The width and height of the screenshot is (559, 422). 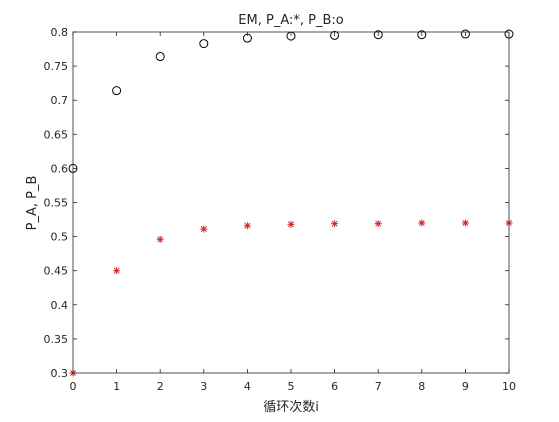 What do you see at coordinates (247, 386) in the screenshot?
I see `x-tick-label: 4` at bounding box center [247, 386].